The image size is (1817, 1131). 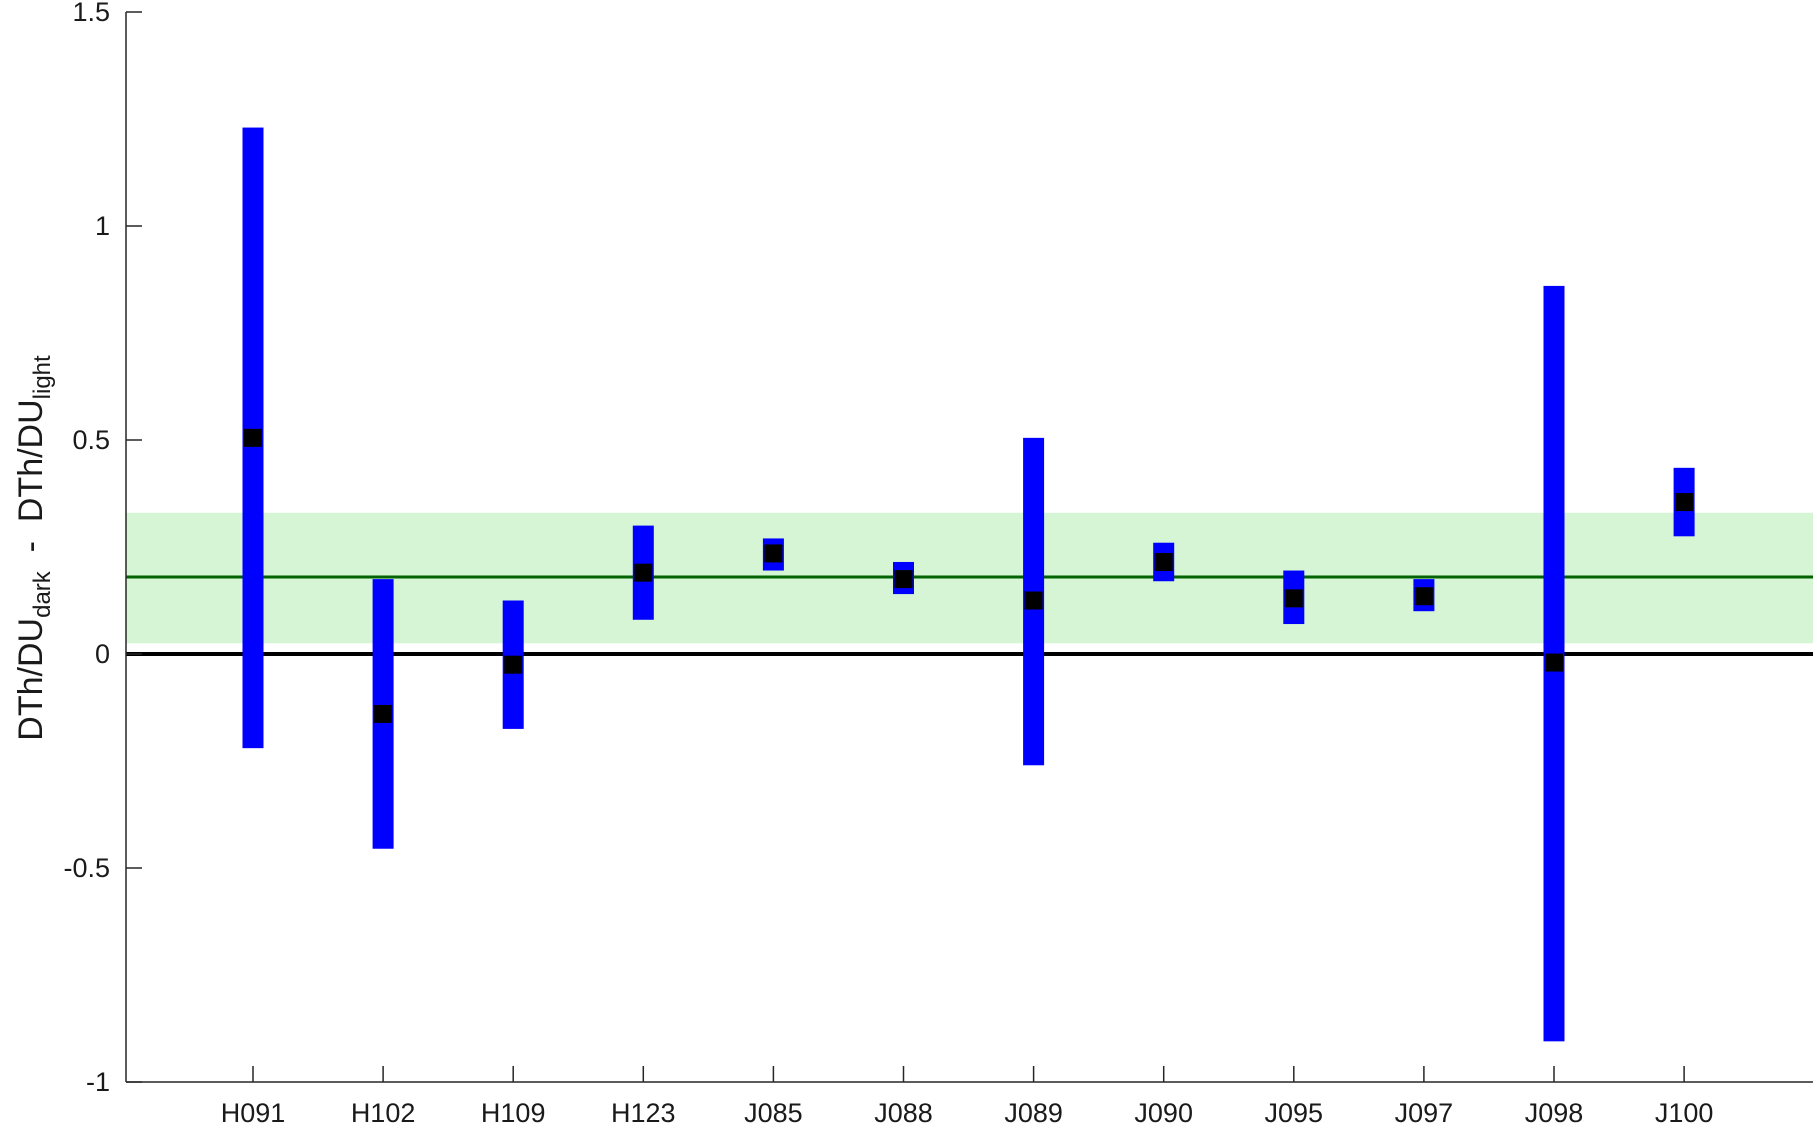 What do you see at coordinates (1424, 1113) in the screenshot?
I see `x-tick-label: J097` at bounding box center [1424, 1113].